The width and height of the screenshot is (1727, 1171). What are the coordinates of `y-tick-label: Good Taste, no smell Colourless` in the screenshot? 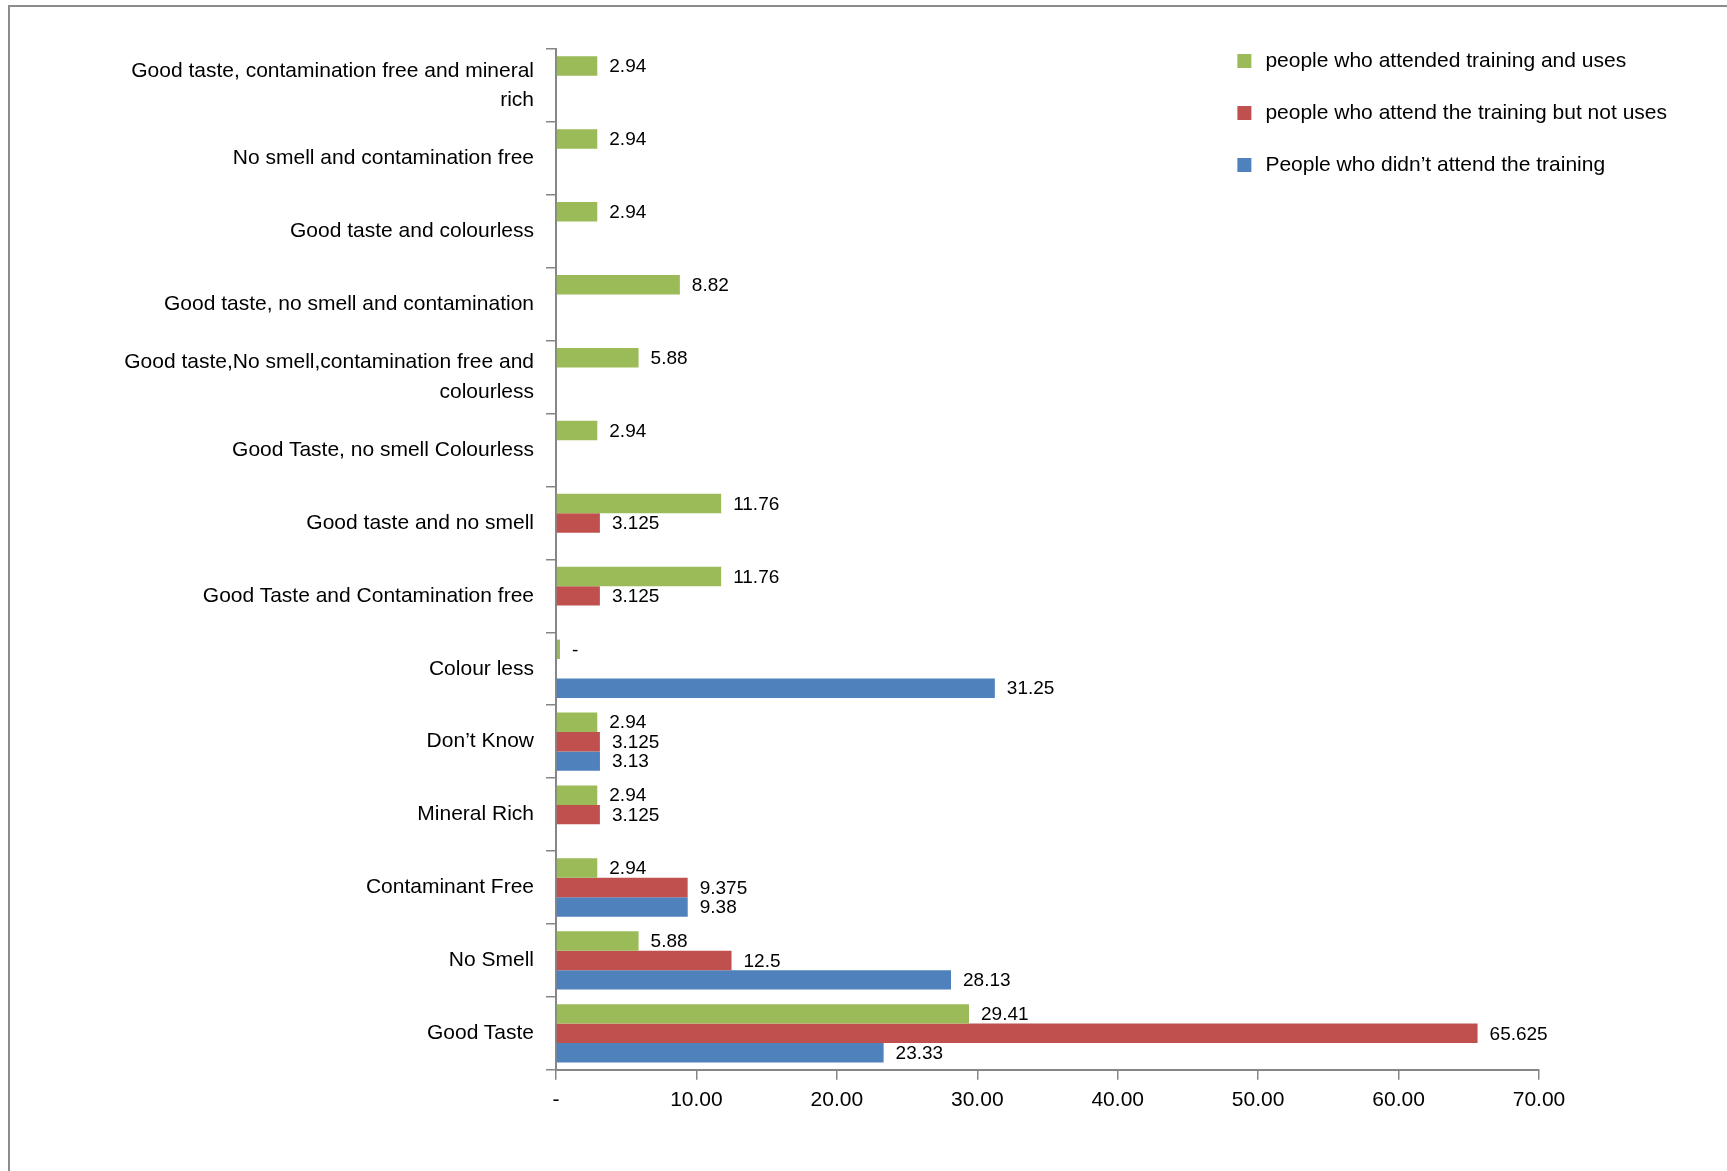 It's located at (383, 448).